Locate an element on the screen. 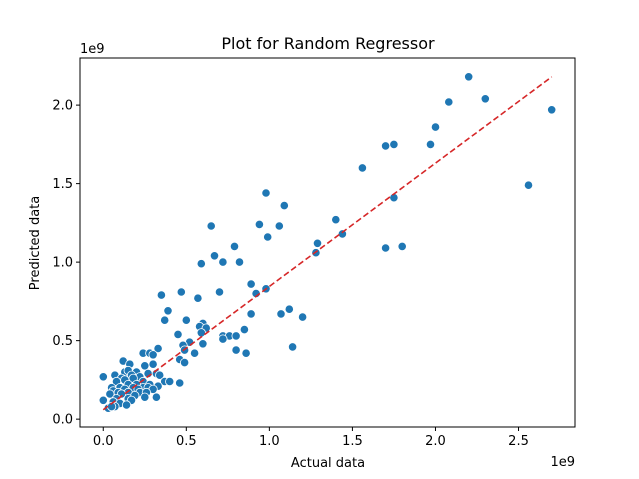 Image resolution: width=639 pixels, height=479 pixels. x-tick-label: 0.5 is located at coordinates (186, 441).